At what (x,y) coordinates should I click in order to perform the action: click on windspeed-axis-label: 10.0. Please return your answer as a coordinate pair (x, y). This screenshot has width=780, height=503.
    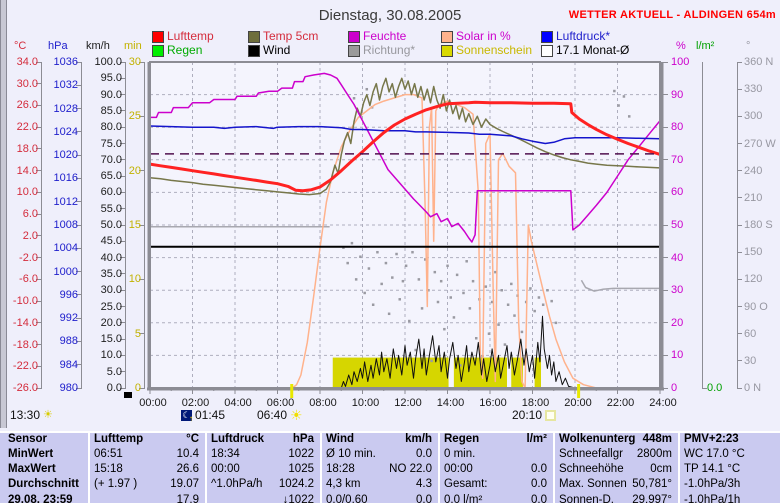
    Looking at the image, I should click on (111, 355).